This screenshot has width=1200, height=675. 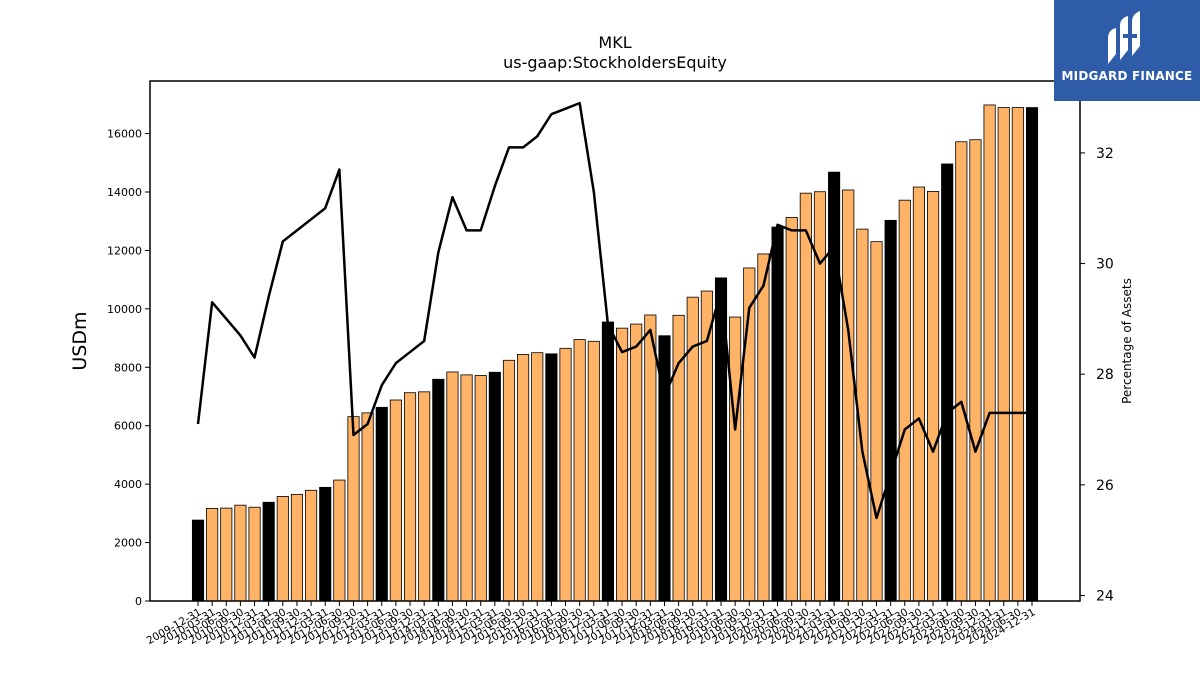 I want to click on y-tick-label: 16000, so click(x=124, y=134).